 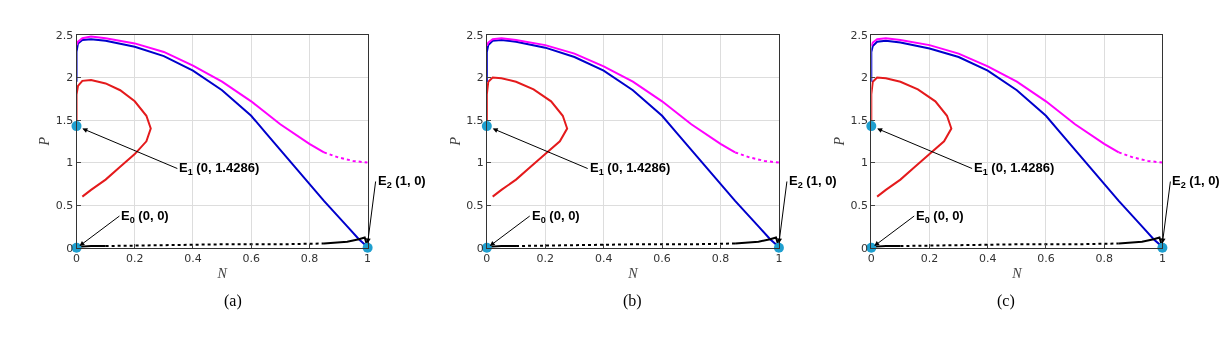 I want to click on text: (b), so click(x=632, y=301).